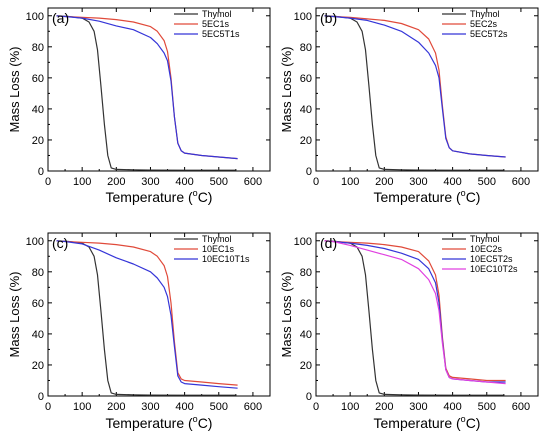 This screenshot has height=436, width=550. I want to click on legend-label: 10EC5T2s, so click(491, 259).